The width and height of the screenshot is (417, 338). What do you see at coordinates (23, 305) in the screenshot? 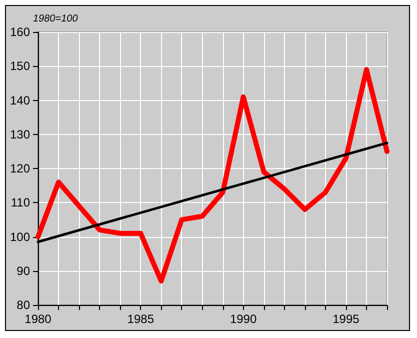
I see `y-tick-label: 80` at bounding box center [23, 305].